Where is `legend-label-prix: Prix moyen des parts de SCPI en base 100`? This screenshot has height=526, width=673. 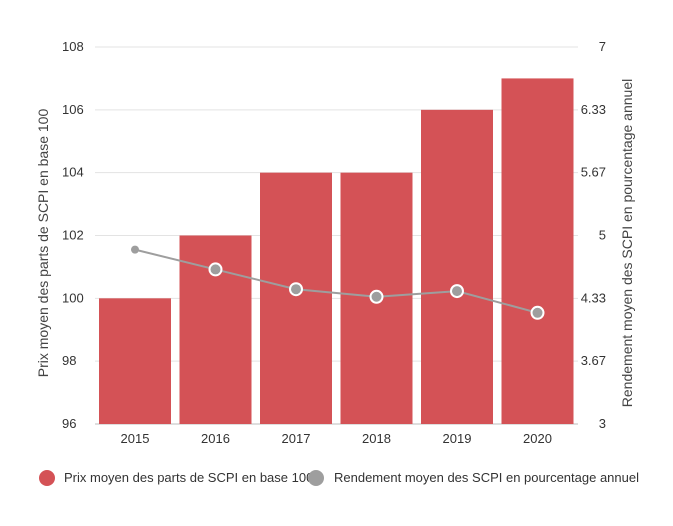
legend-label-prix: Prix moyen des parts de SCPI en base 100 is located at coordinates (188, 477).